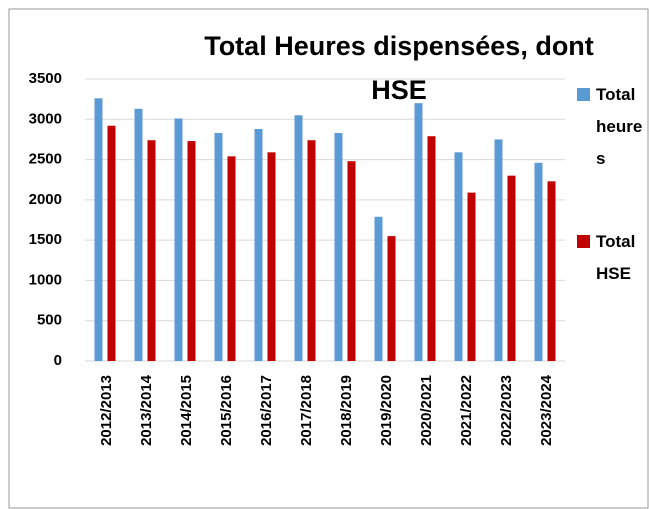 Image resolution: width=649 pixels, height=509 pixels. I want to click on x-tick-label: 2014/2015, so click(186, 410).